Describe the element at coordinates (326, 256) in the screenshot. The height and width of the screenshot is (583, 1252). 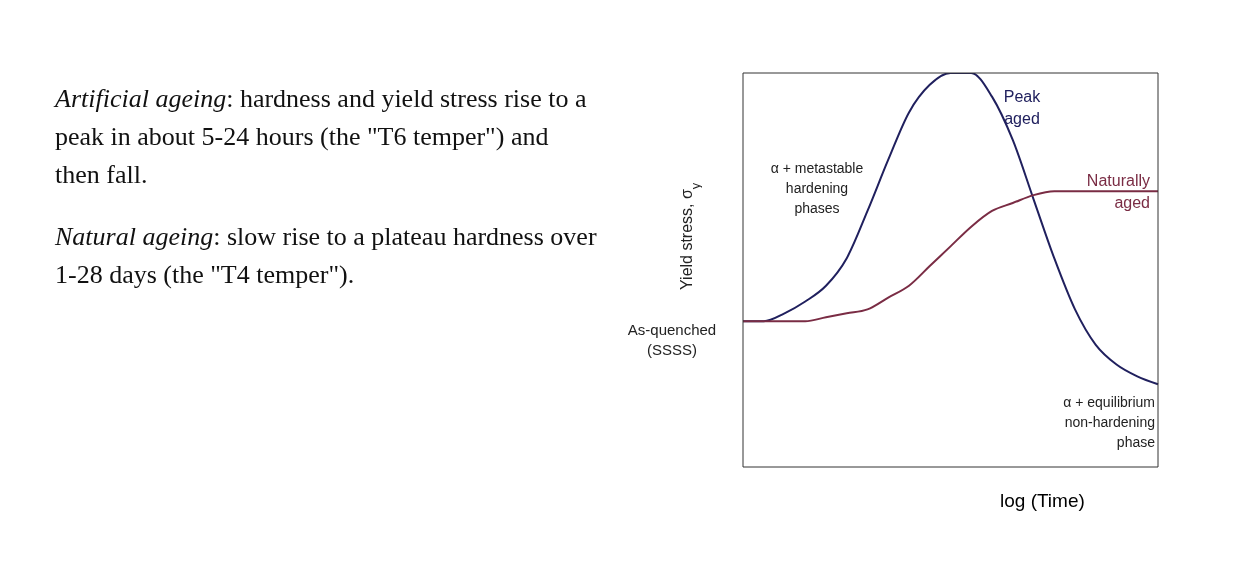
I see `text: Natural ageing: slow rise to a plateau hardness over 1-28 days (the "T4 temper").` at that location.